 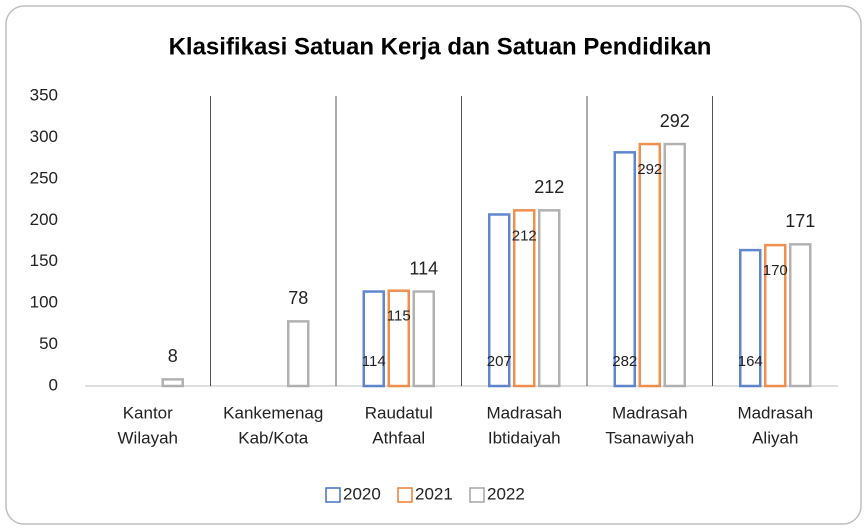 What do you see at coordinates (524, 437) in the screenshot?
I see `x-tick-label: Ibtidaiyah` at bounding box center [524, 437].